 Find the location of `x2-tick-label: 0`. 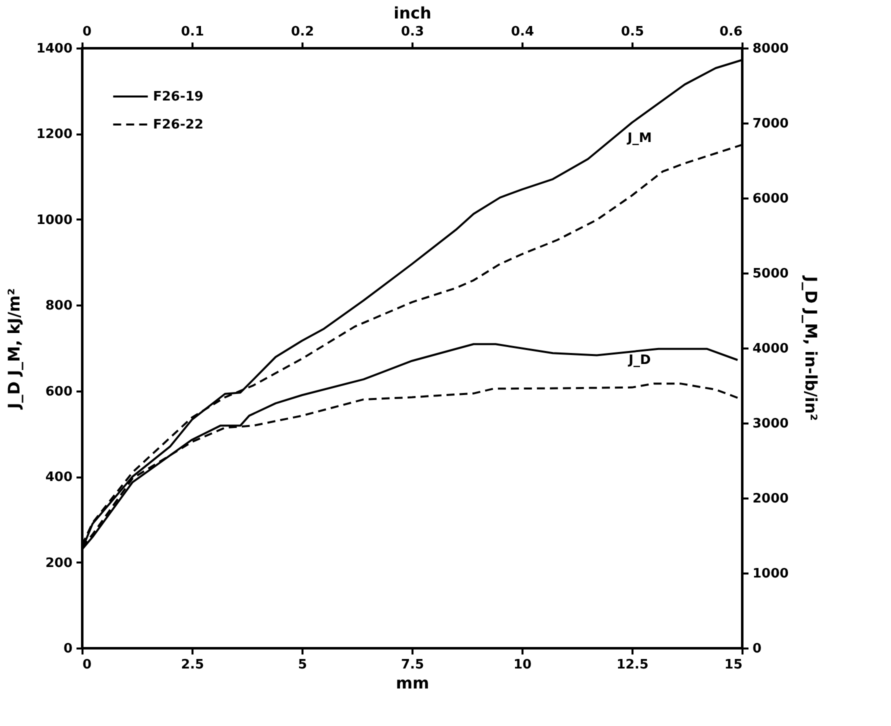

x2-tick-label: 0 is located at coordinates (87, 32).